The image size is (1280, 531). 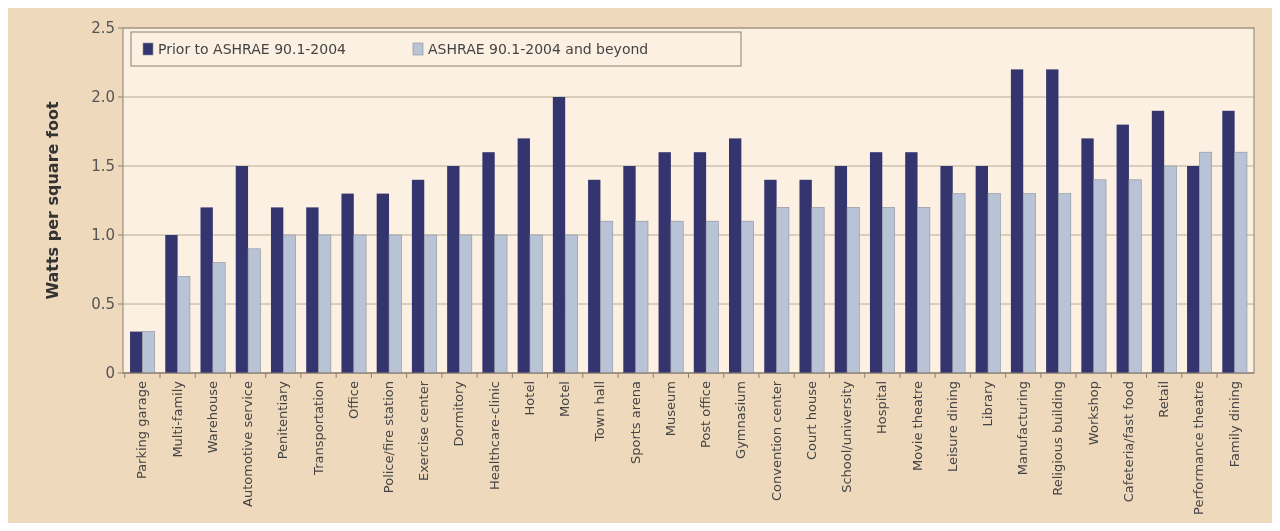 What do you see at coordinates (248, 444) in the screenshot?
I see `x-tick-label: Automotive service` at bounding box center [248, 444].